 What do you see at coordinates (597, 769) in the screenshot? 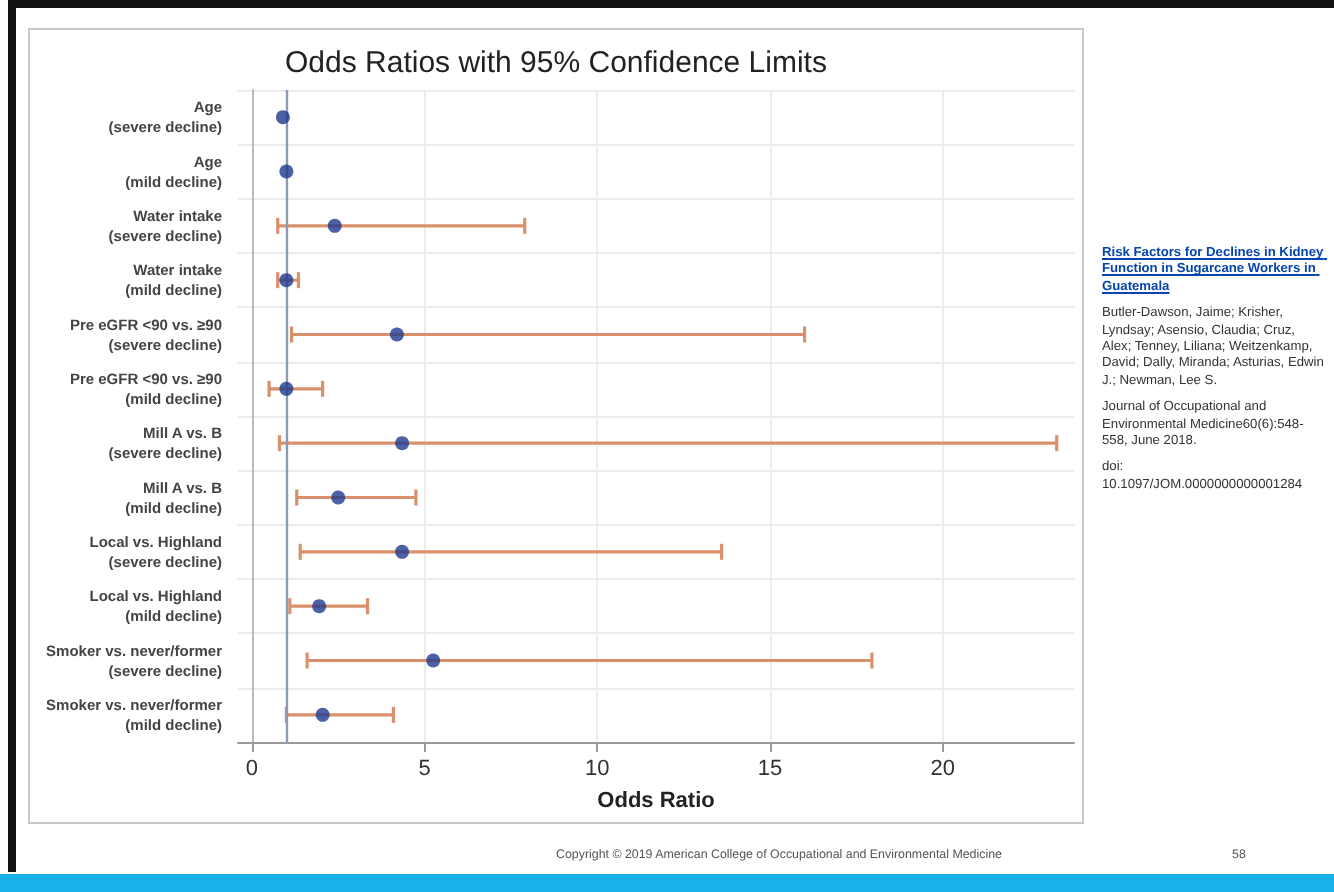
I see `x-tick-label: 10` at bounding box center [597, 769].